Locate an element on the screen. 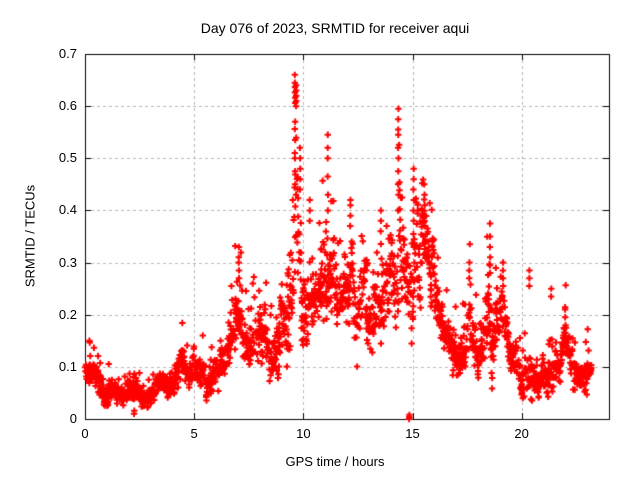  x-tick-label: 5 is located at coordinates (194, 433).